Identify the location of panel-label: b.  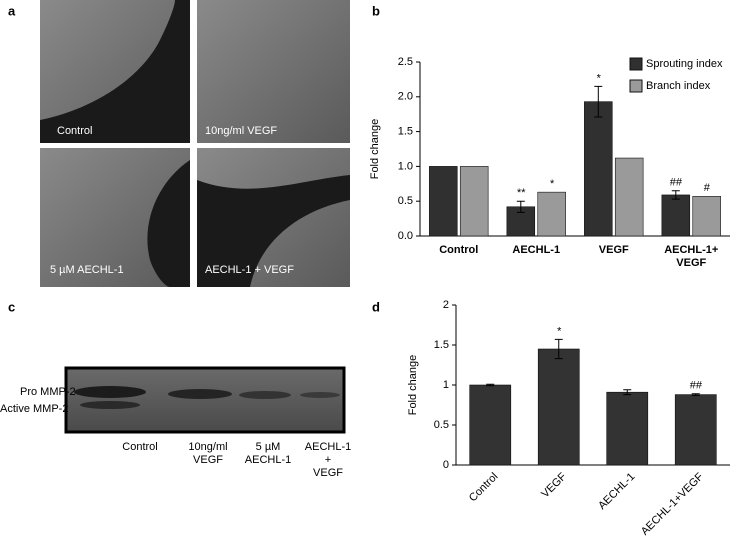
(376, 10).